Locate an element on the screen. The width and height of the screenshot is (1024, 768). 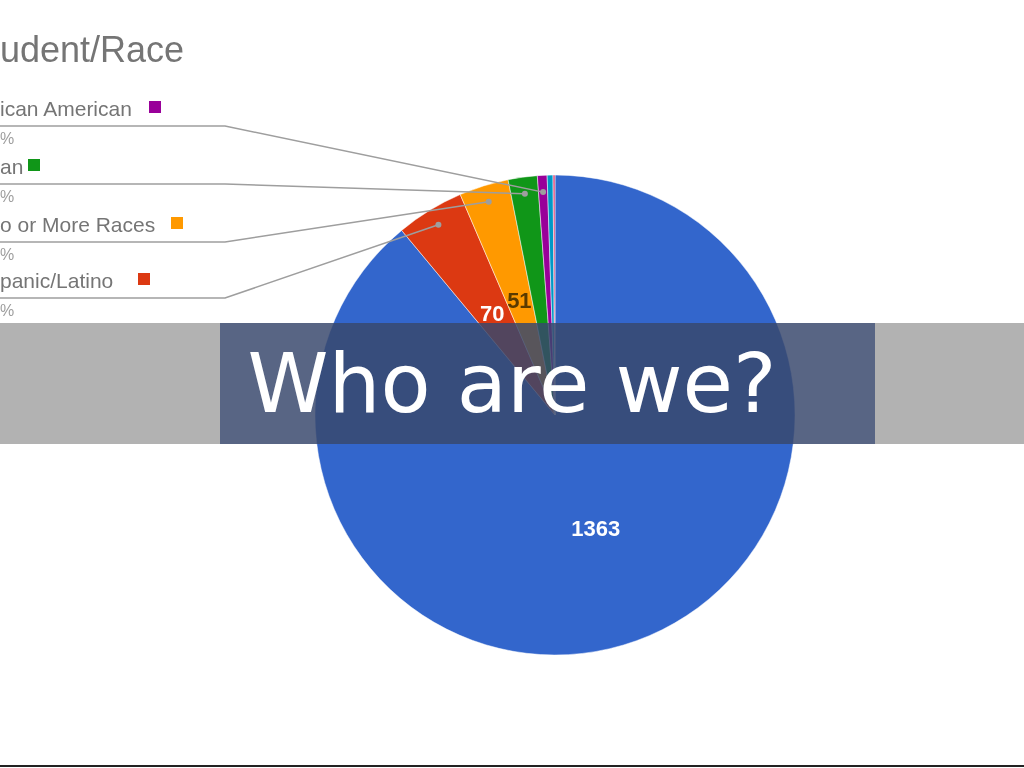
legend-label: an is located at coordinates (12, 166).